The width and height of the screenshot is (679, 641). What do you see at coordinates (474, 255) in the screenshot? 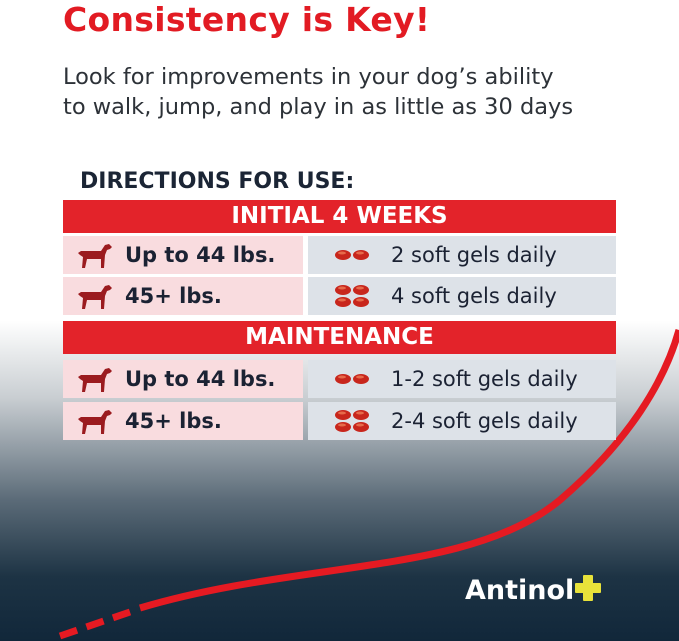
I see `dose-label: 2 soft gels daily` at bounding box center [474, 255].